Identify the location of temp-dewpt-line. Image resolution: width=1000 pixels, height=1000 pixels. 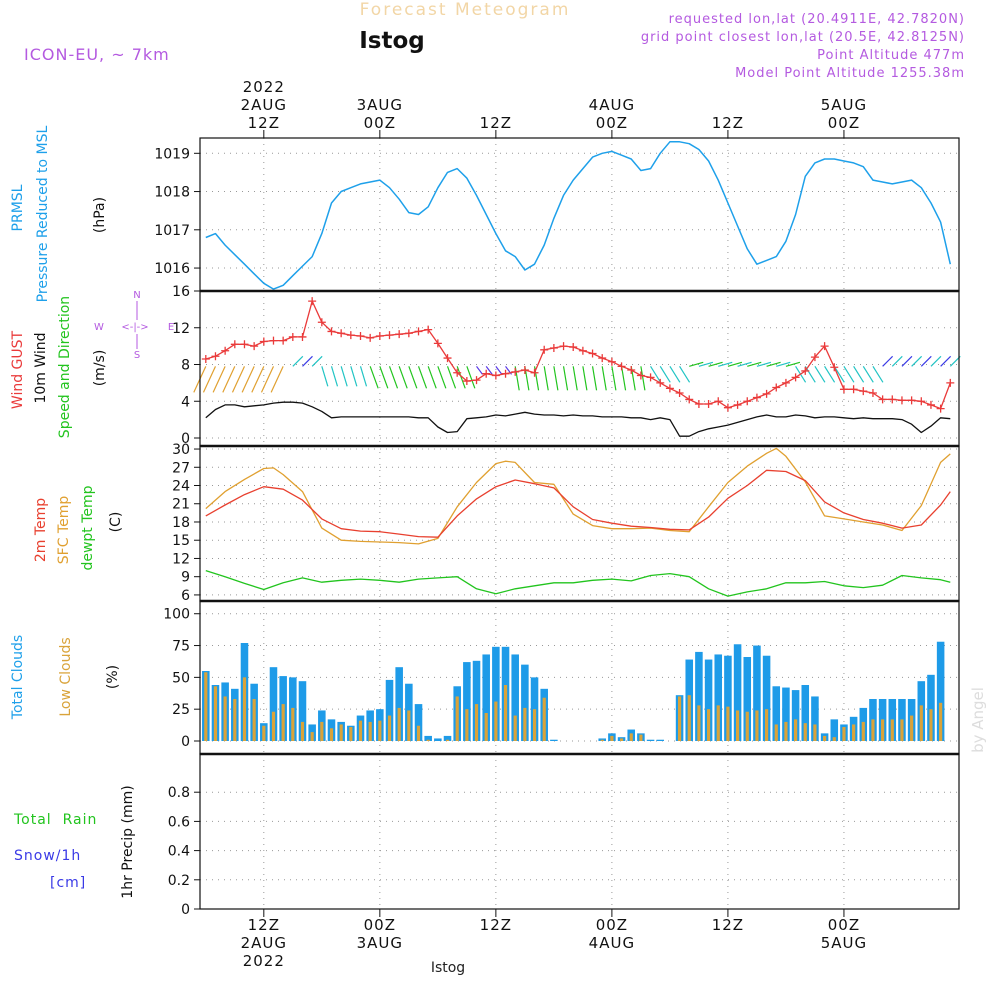
(578, 583).